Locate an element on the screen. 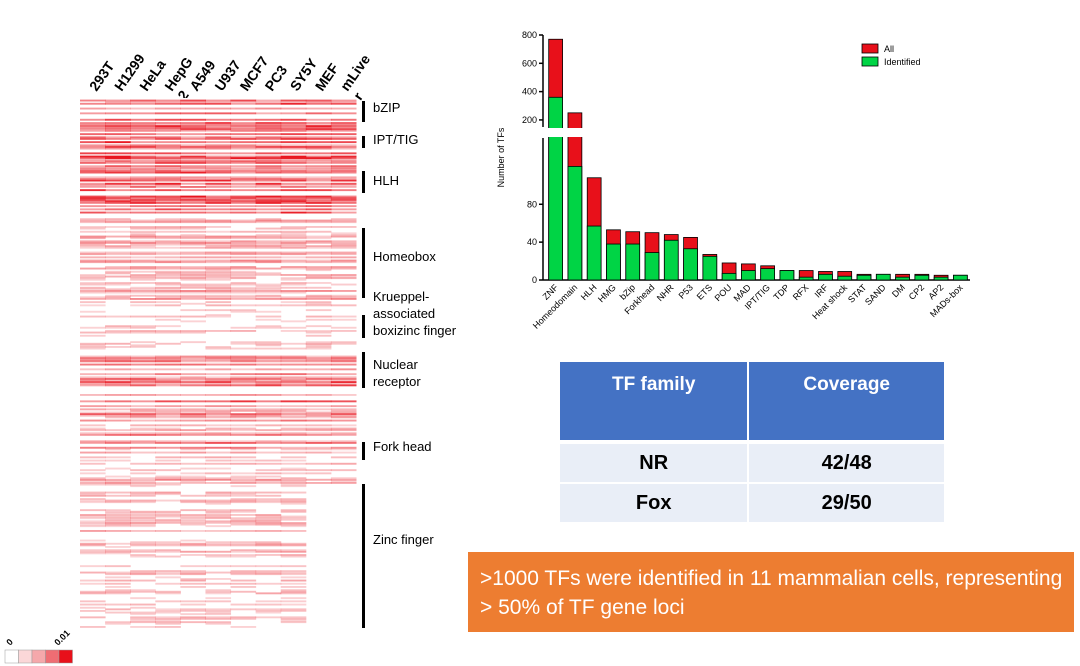  cell-family: NR is located at coordinates (655, 463).